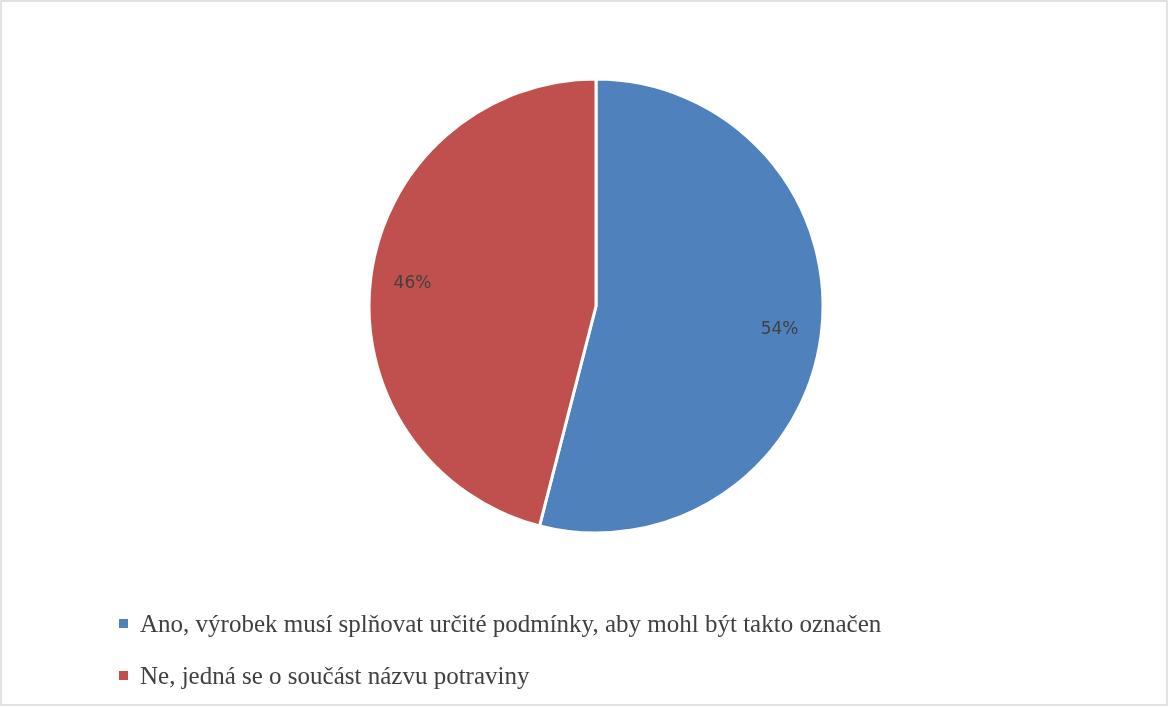 The height and width of the screenshot is (708, 1170). What do you see at coordinates (779, 328) in the screenshot?
I see `data-label: 54%` at bounding box center [779, 328].